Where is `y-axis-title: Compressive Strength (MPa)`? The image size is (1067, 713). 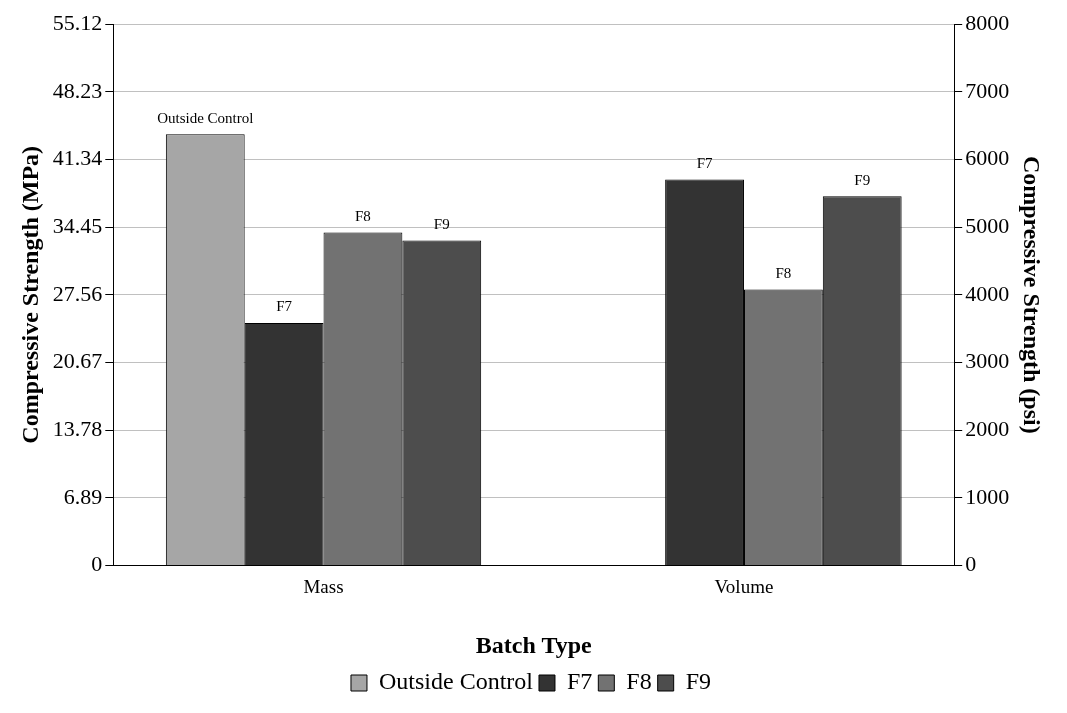 y-axis-title: Compressive Strength (MPa) is located at coordinates (29, 294).